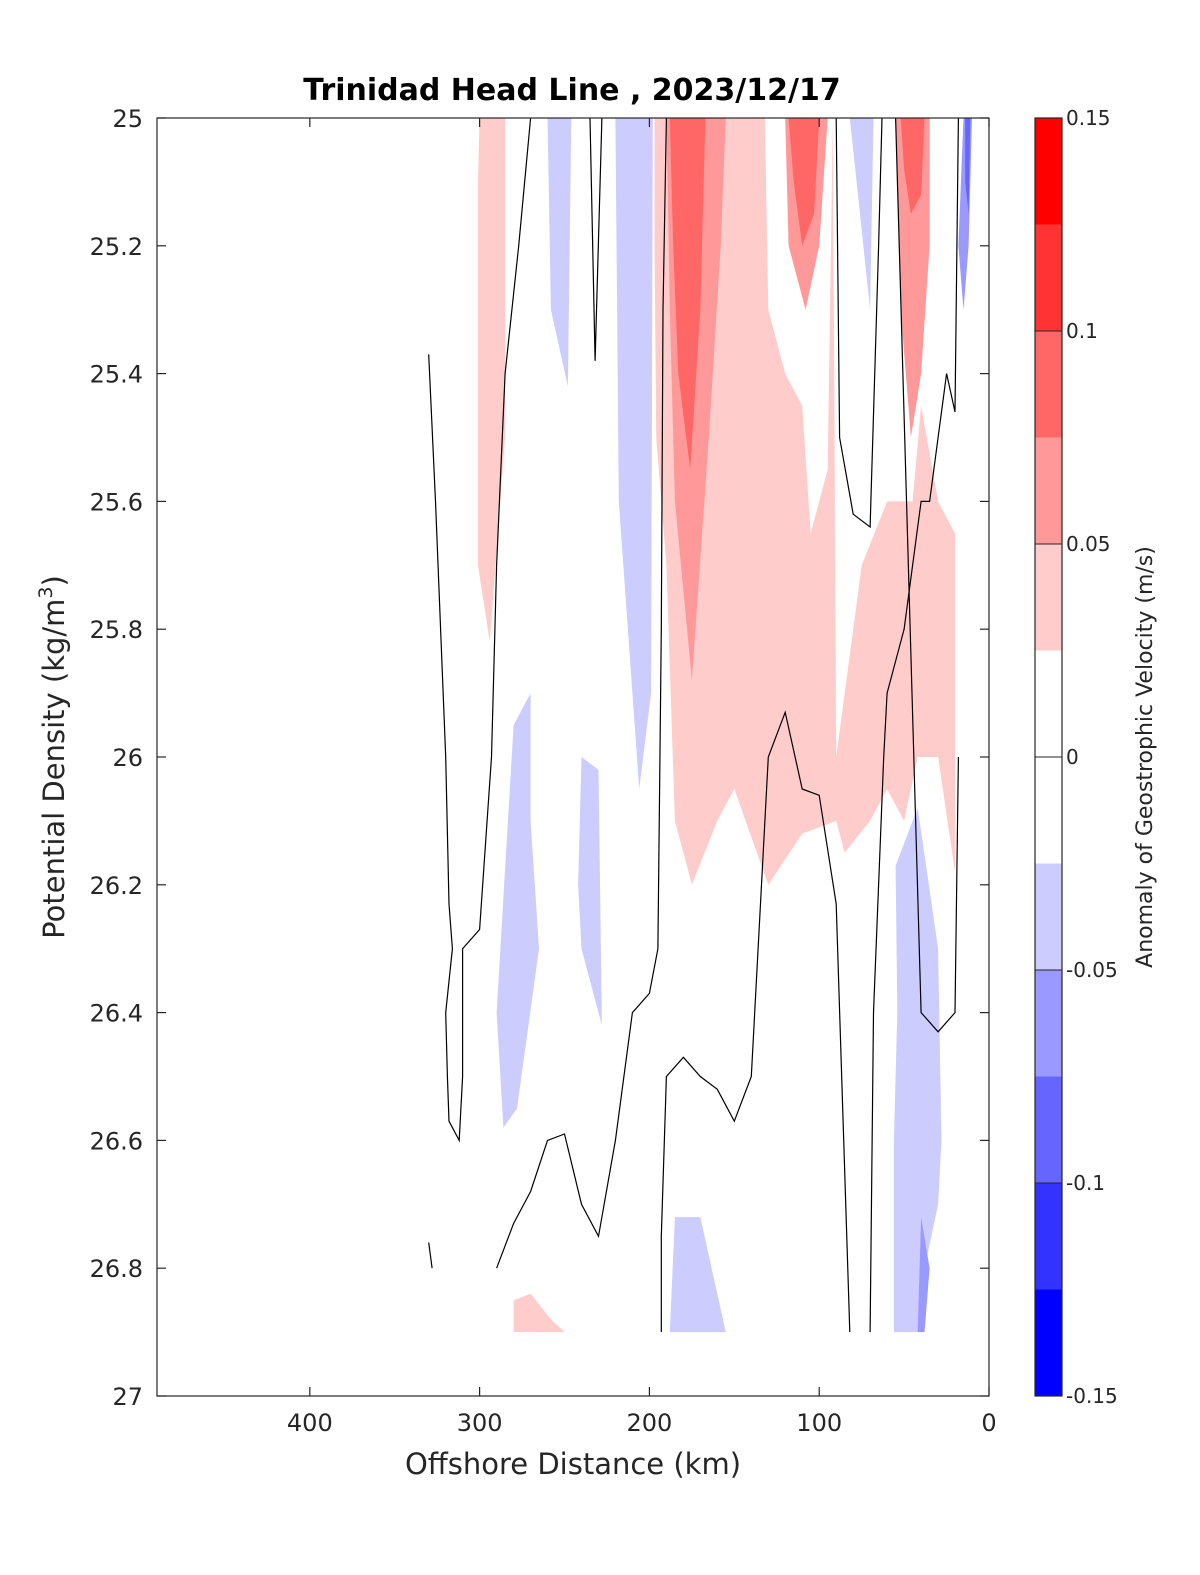 The height and width of the screenshot is (1575, 1200). What do you see at coordinates (988, 1423) in the screenshot?
I see `x-tick-label: 0` at bounding box center [988, 1423].